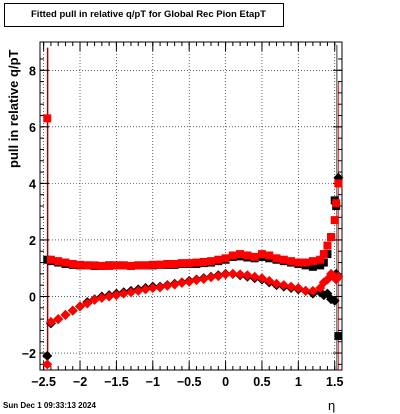 This screenshot has height=414, width=400. I want to click on y-tick-label: 4, so click(32, 184).